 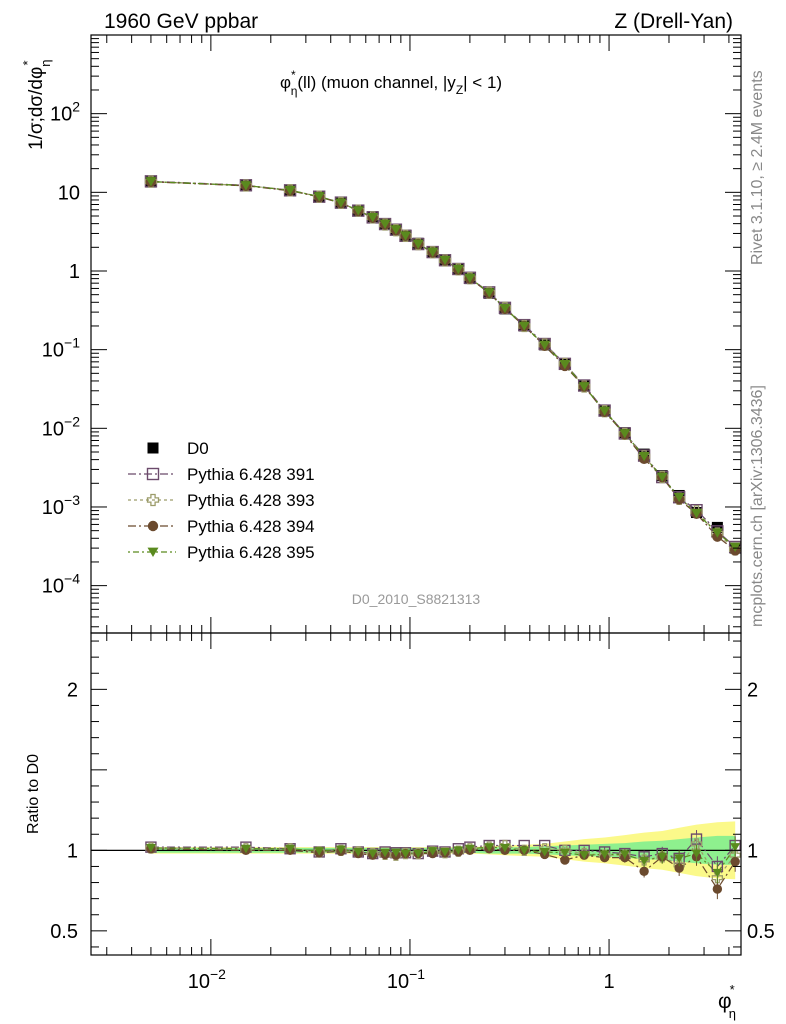 I want to click on header-right: Z (Drell-Yan), so click(x=673, y=21).